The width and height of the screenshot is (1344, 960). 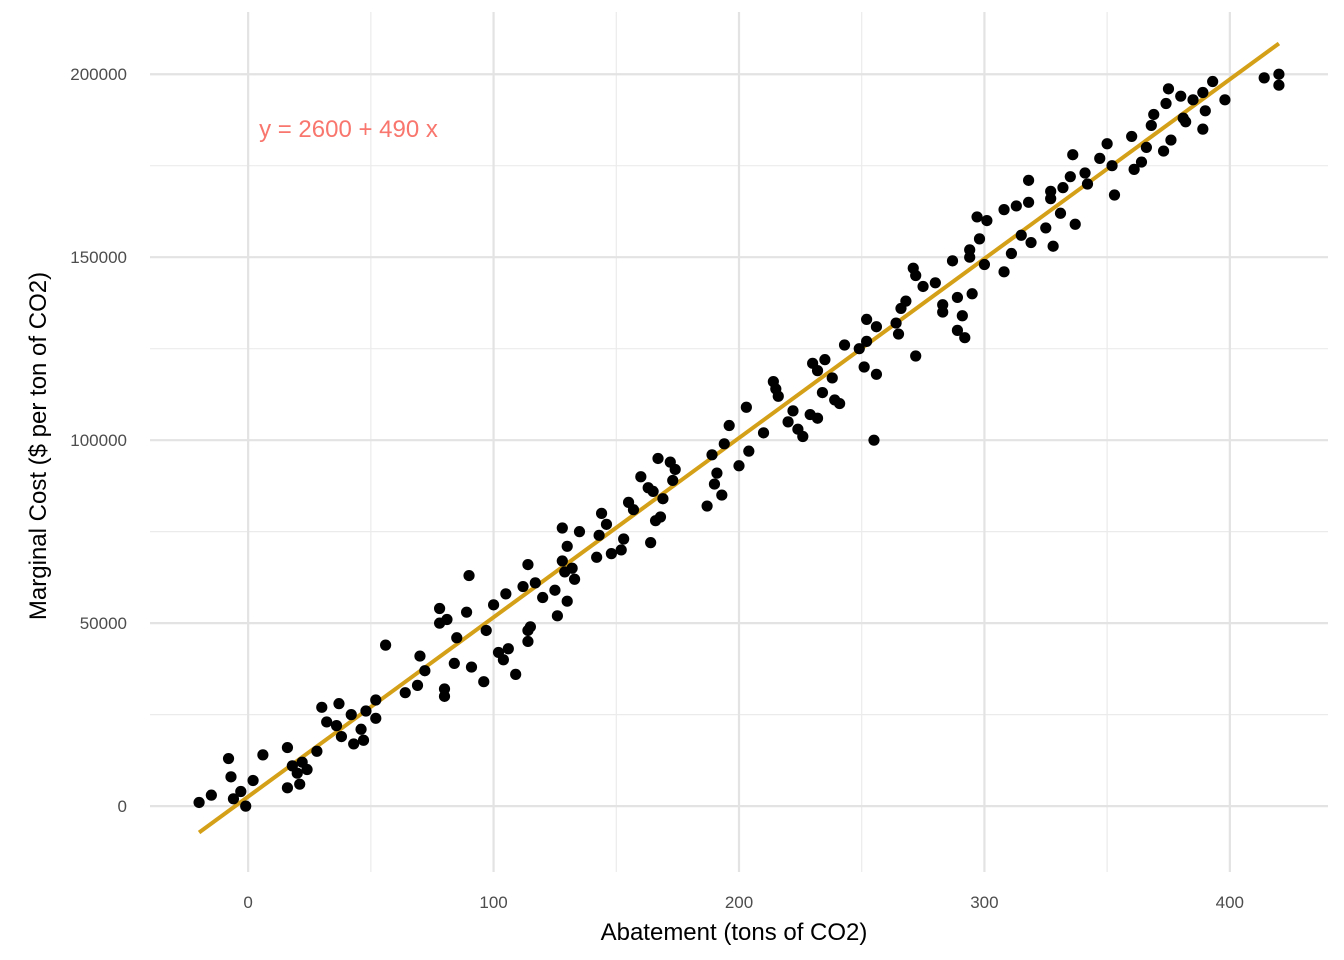 I want to click on y-tick-label: 200000, so click(x=98, y=74).